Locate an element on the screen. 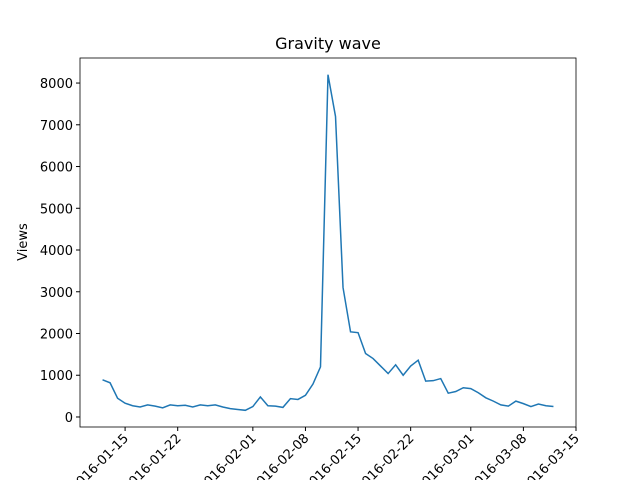  y-tick-label: 2000 is located at coordinates (56, 334).